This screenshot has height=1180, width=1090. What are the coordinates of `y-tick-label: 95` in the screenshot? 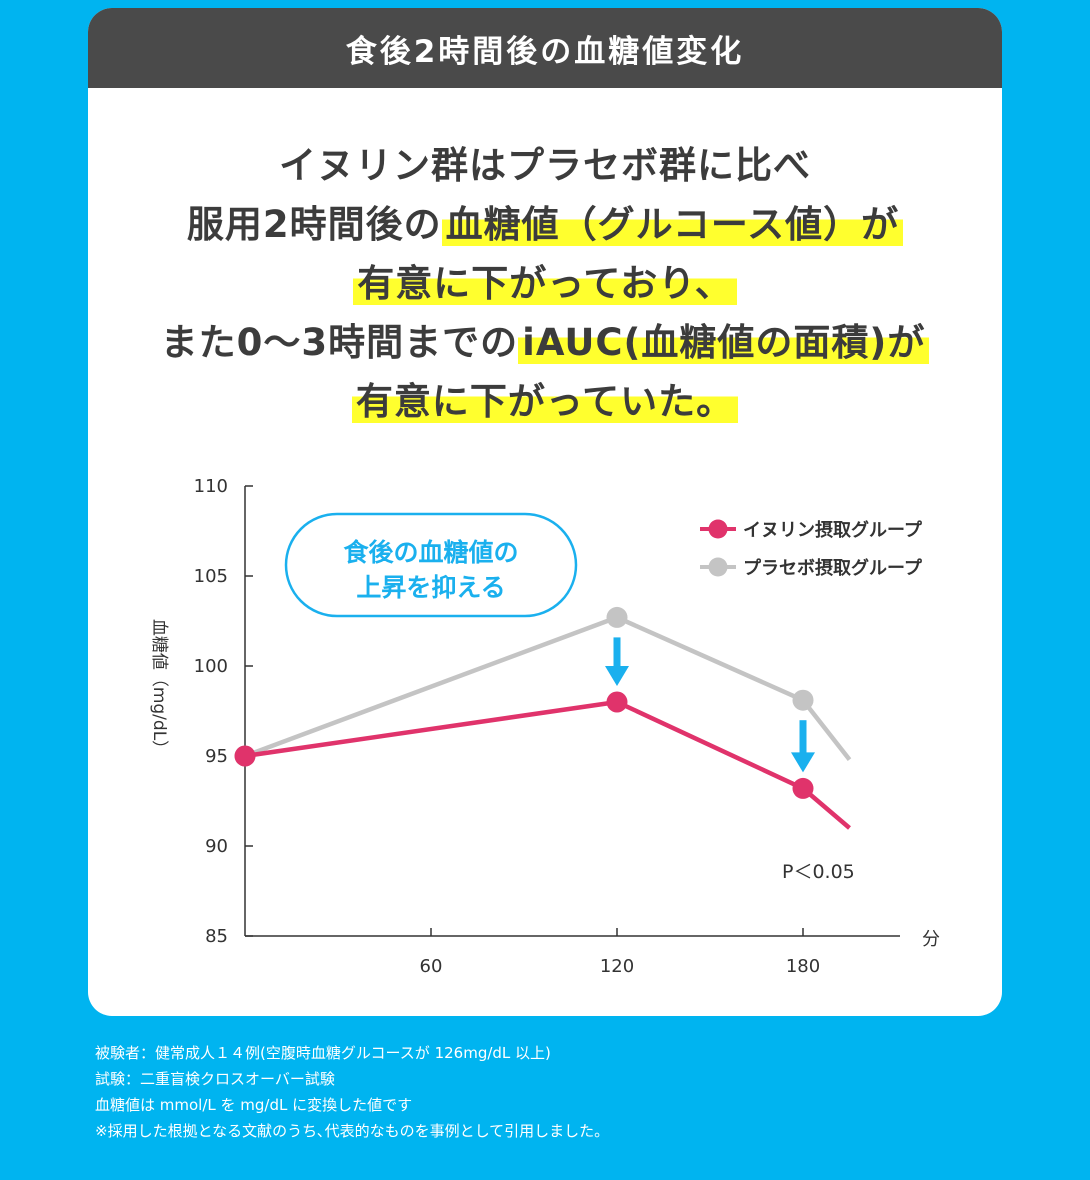 It's located at (216, 756).